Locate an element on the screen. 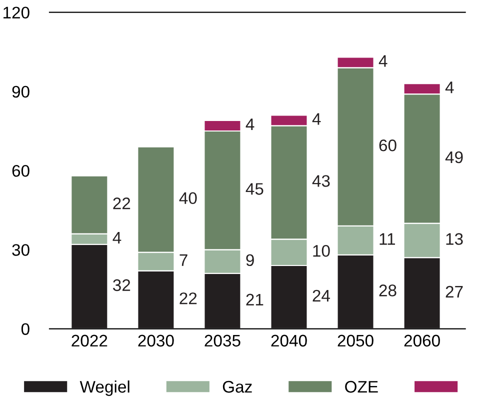 The width and height of the screenshot is (495, 411). data-label: 45 is located at coordinates (255, 189).